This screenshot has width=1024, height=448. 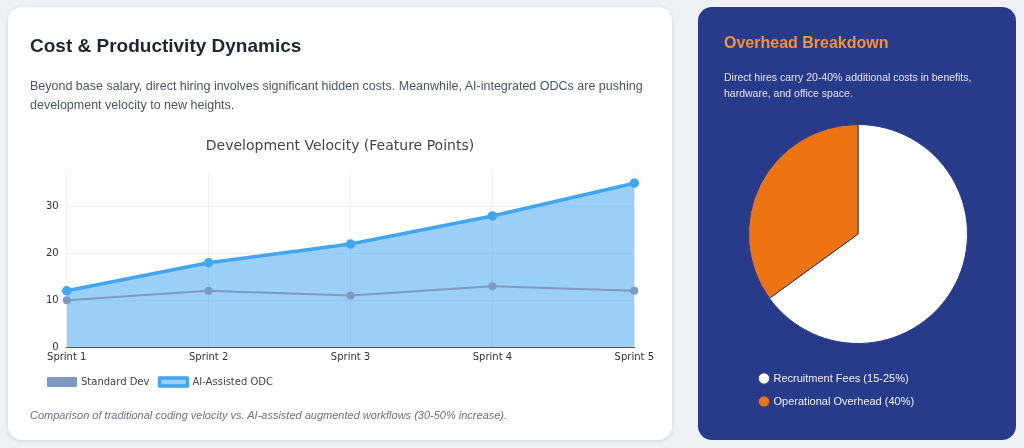 I want to click on text: Comparison of traditional coding velocity vs. AI-assisted augmented workflows (30-50% increase)., so click(x=269, y=415).